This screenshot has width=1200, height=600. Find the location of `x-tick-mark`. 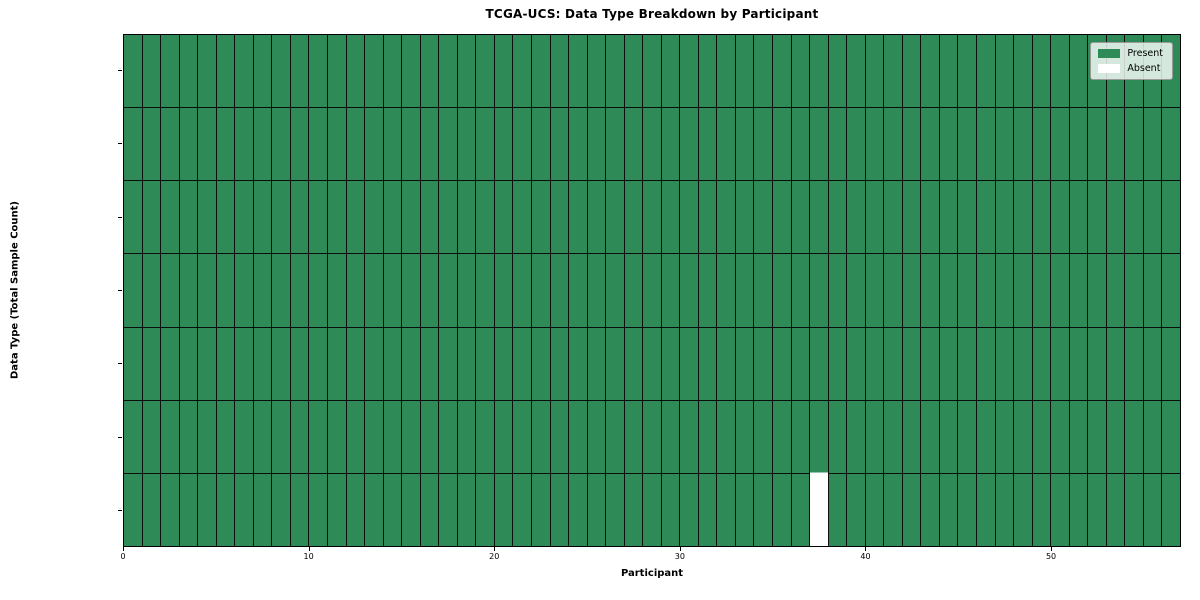

x-tick-mark is located at coordinates (866, 549).